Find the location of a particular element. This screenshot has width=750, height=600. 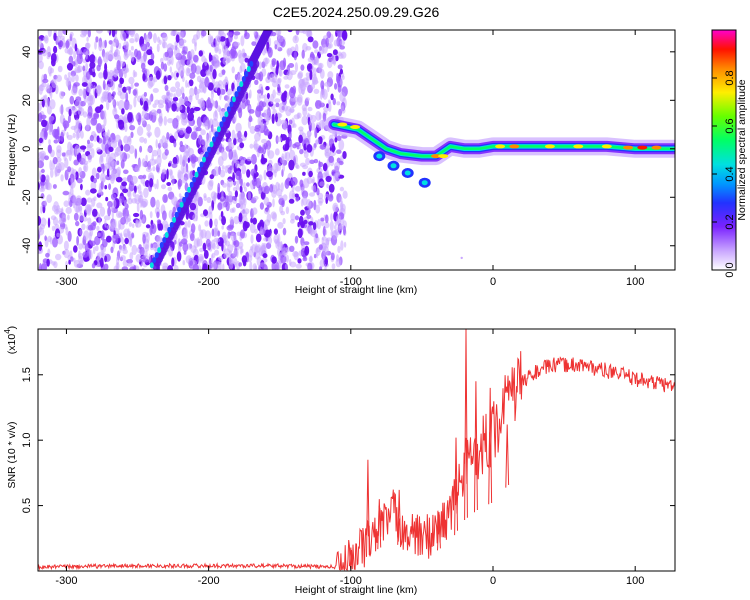

diagonal-band is located at coordinates (268, 32).